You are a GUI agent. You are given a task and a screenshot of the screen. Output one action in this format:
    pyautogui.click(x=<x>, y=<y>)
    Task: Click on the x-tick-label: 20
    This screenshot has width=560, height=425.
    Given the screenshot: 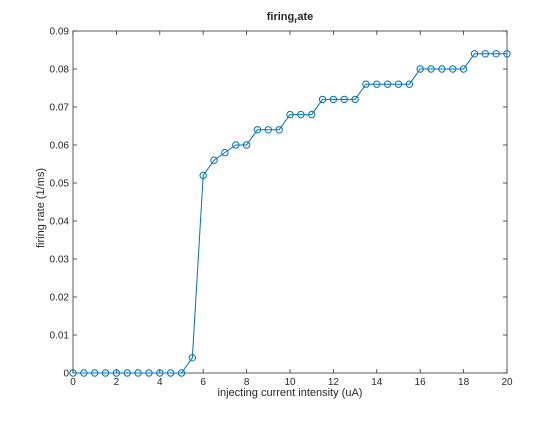 What is the action you would take?
    pyautogui.click(x=507, y=382)
    